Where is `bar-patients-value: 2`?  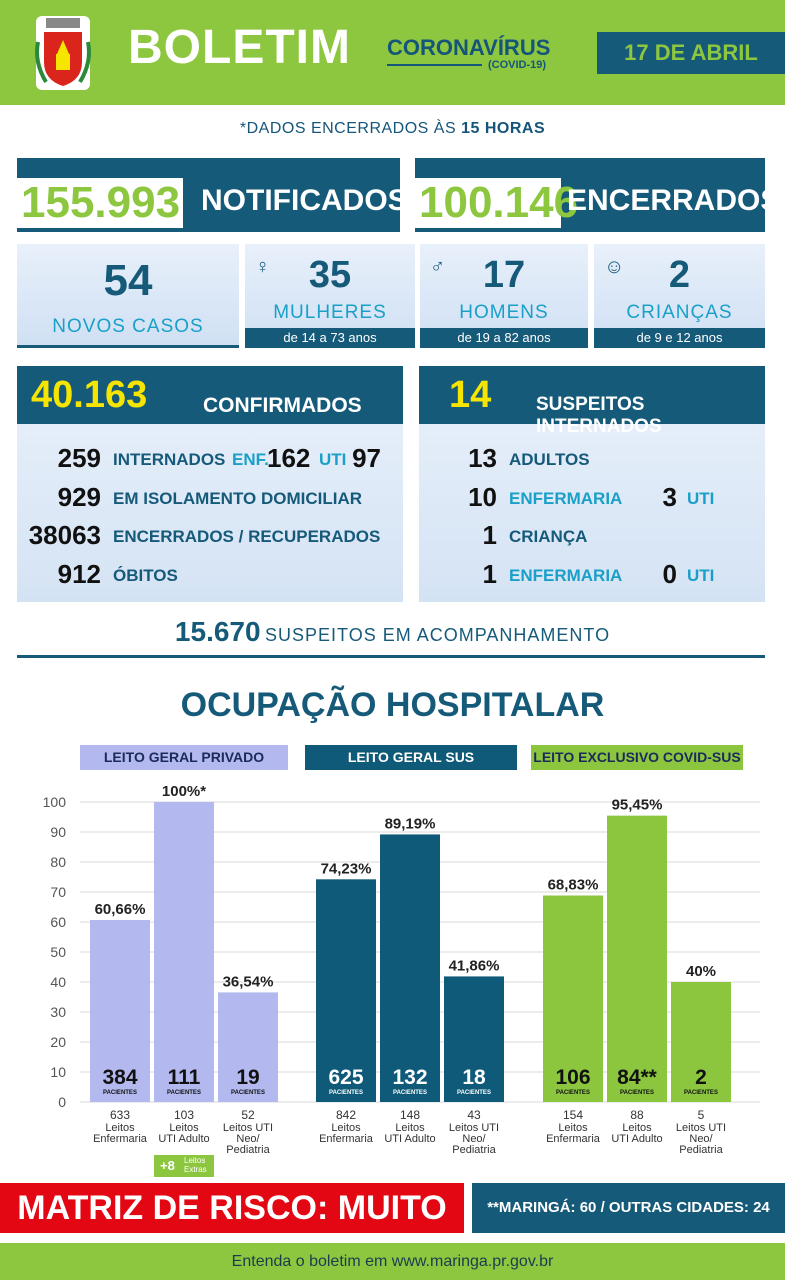 bar-patients-value: 2 is located at coordinates (701, 1077).